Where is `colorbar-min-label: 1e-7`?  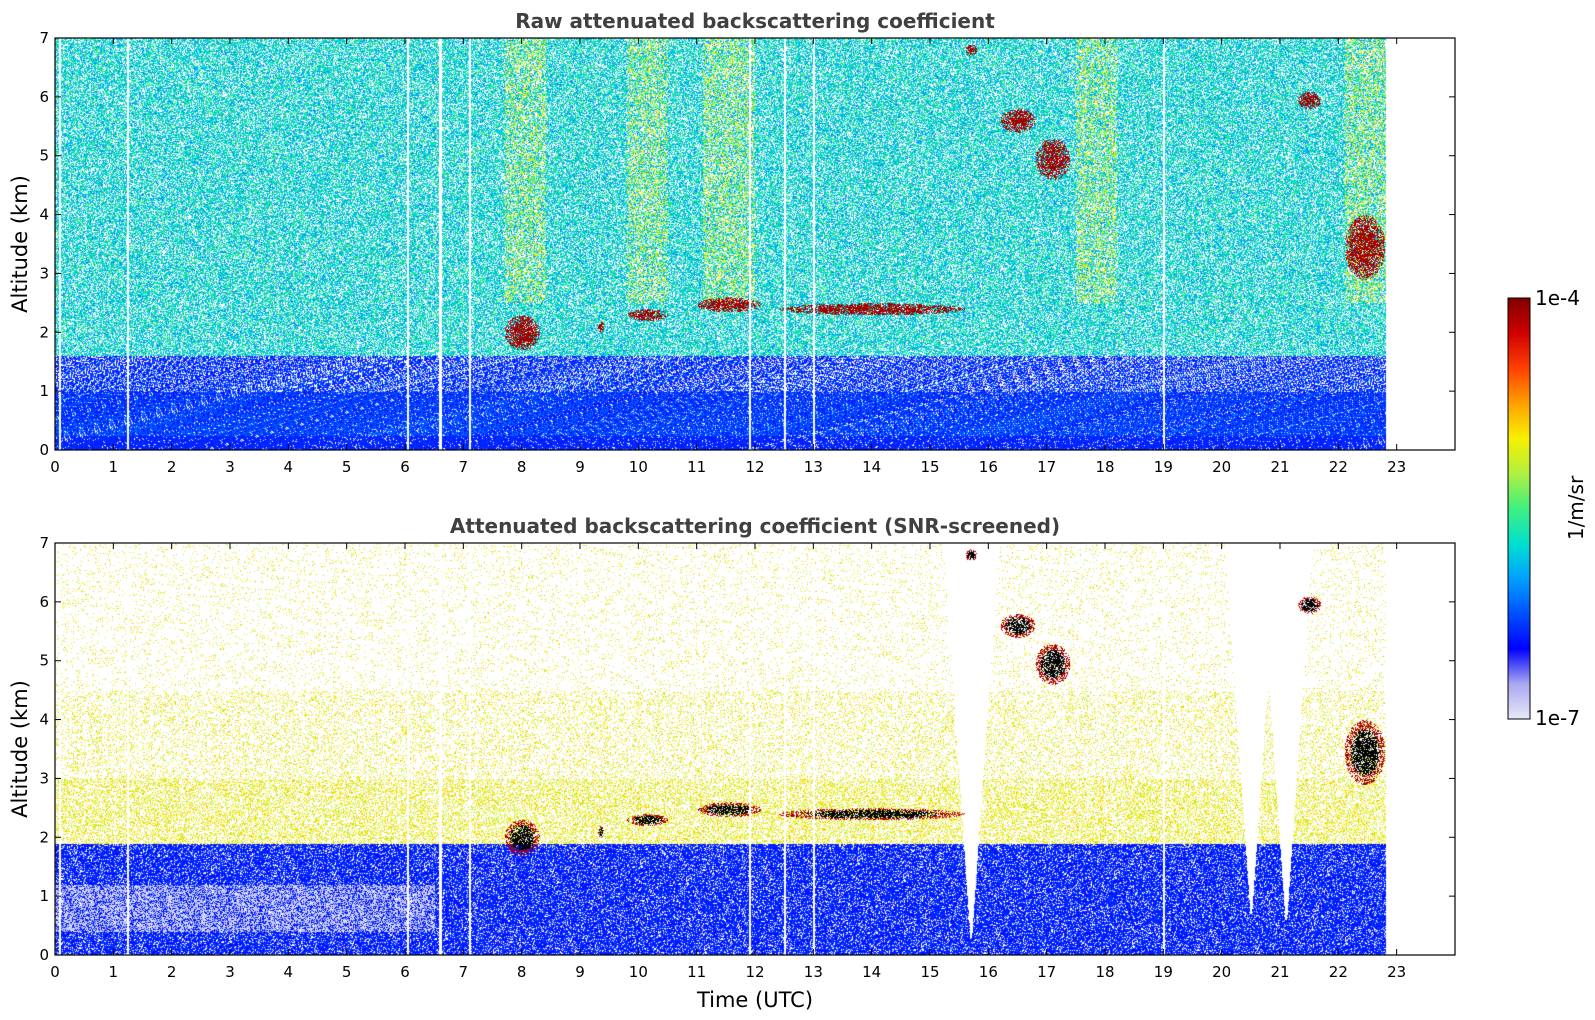 colorbar-min-label: 1e-7 is located at coordinates (1557, 718).